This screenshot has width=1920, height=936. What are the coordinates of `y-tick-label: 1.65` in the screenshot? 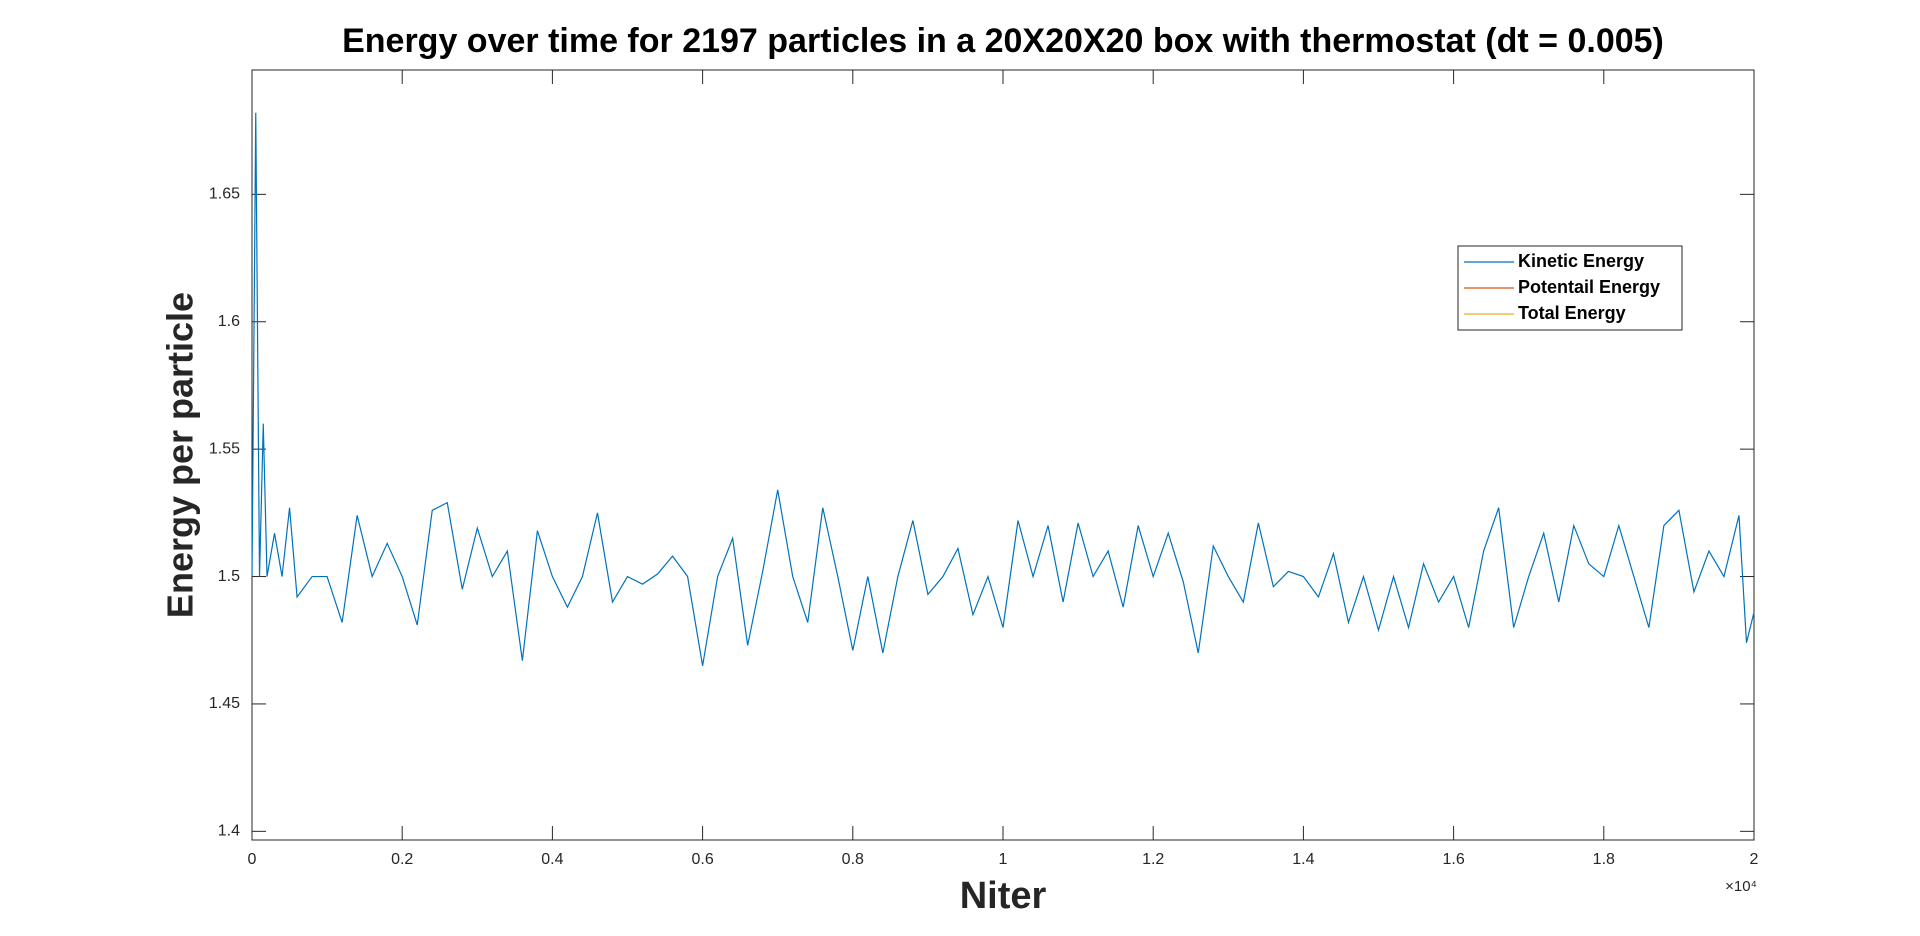 It's located at (224, 194).